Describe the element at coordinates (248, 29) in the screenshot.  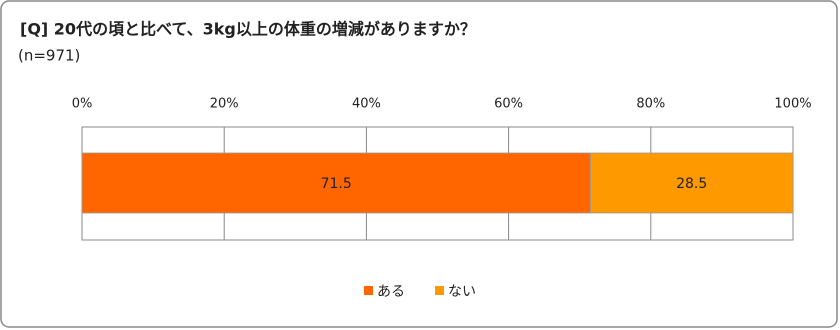
I see `chart-title: [Q] 20代の頃と比べて、3kg以上の体重の増減がありますか？` at that location.